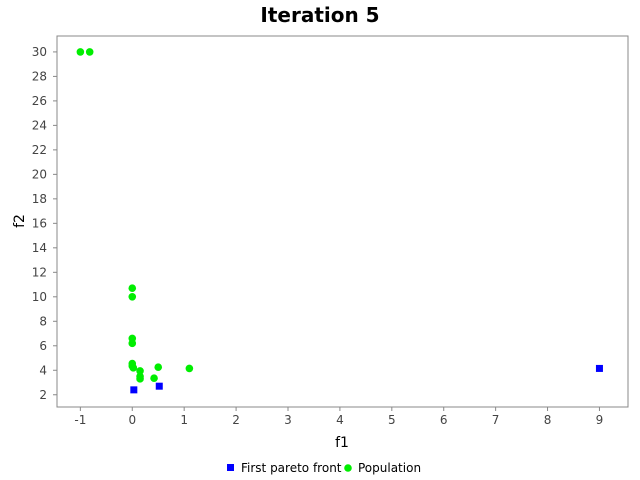  What do you see at coordinates (39, 272) in the screenshot?
I see `y-tick-label: 12` at bounding box center [39, 272].